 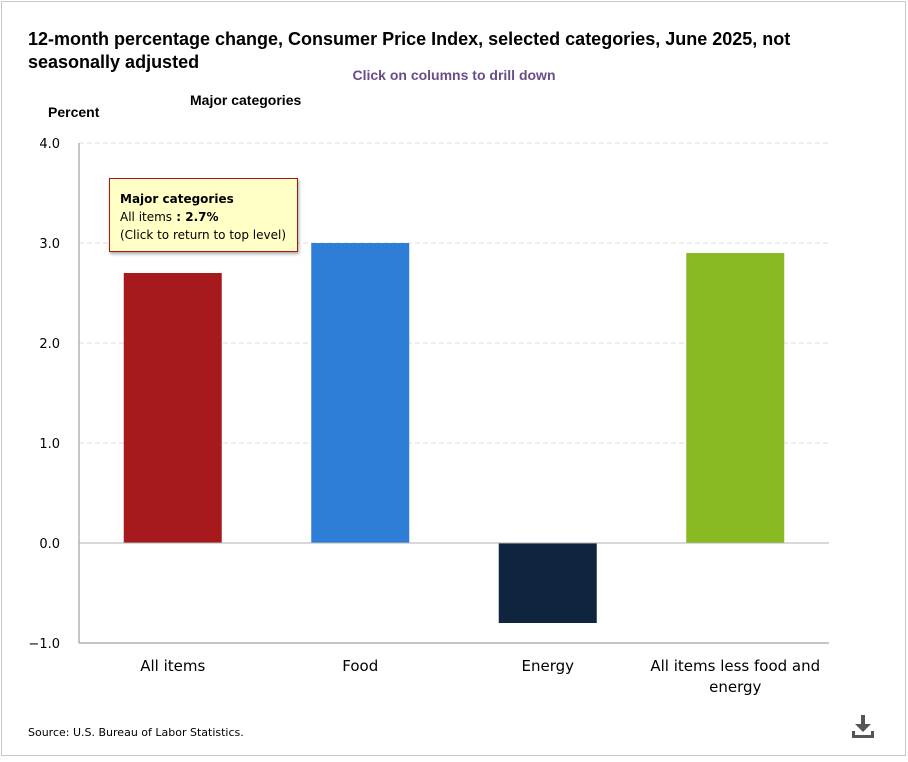 What do you see at coordinates (547, 583) in the screenshot?
I see `bar-energy` at bounding box center [547, 583].